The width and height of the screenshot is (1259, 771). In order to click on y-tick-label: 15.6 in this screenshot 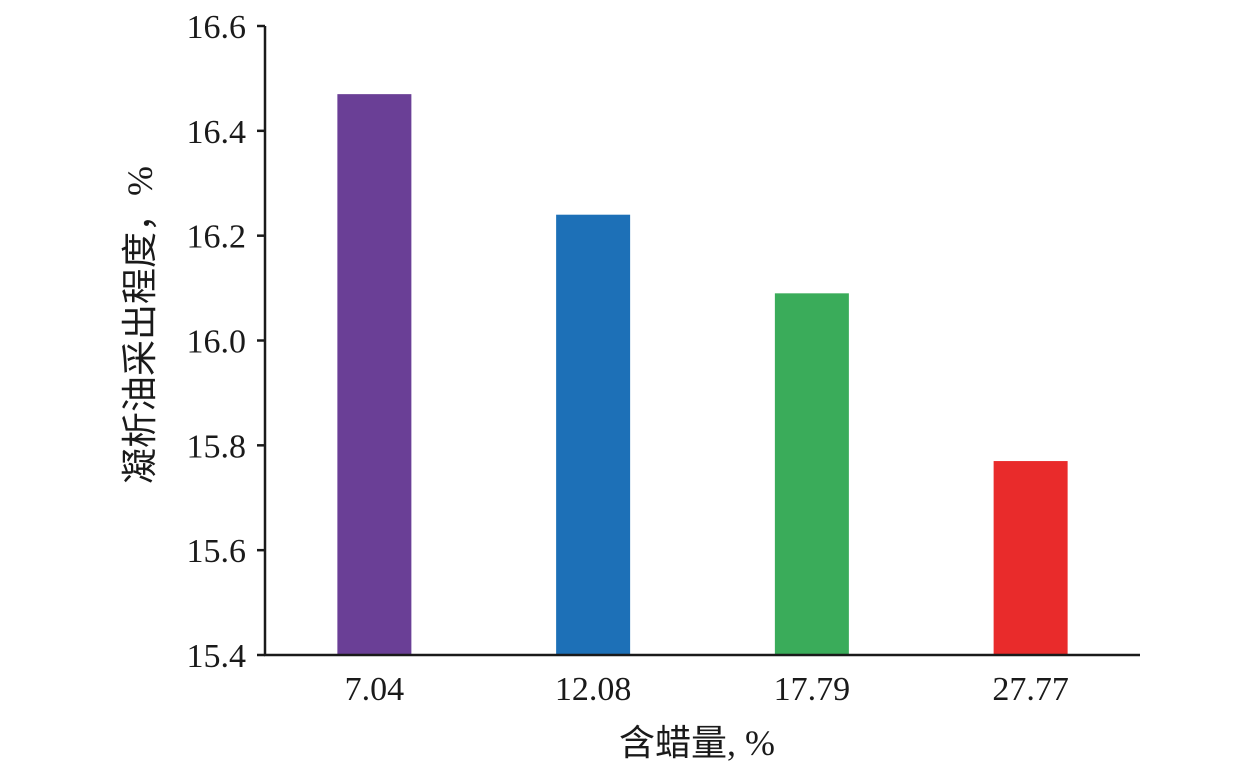, I will do `click(217, 551)`.